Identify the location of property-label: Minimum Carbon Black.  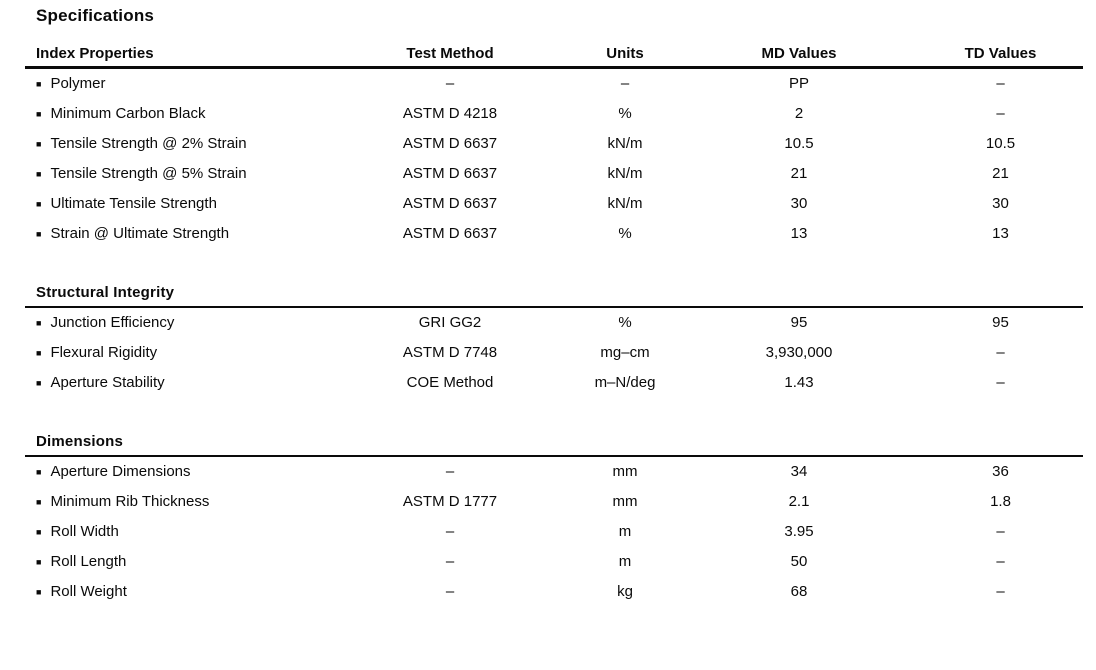
(128, 113).